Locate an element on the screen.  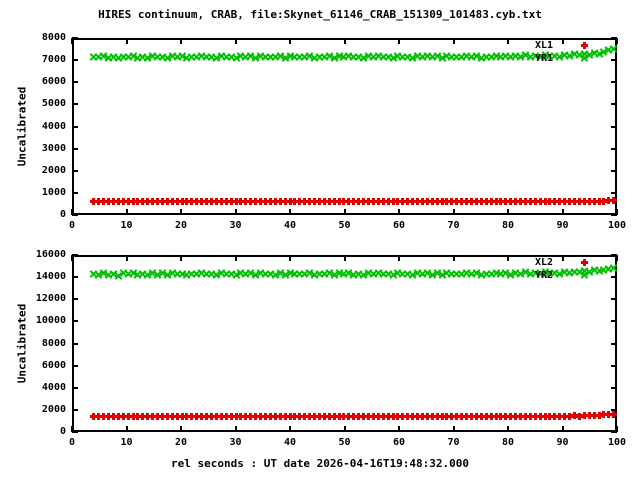
x-axis-tick-label: 70 is located at coordinates (453, 225).